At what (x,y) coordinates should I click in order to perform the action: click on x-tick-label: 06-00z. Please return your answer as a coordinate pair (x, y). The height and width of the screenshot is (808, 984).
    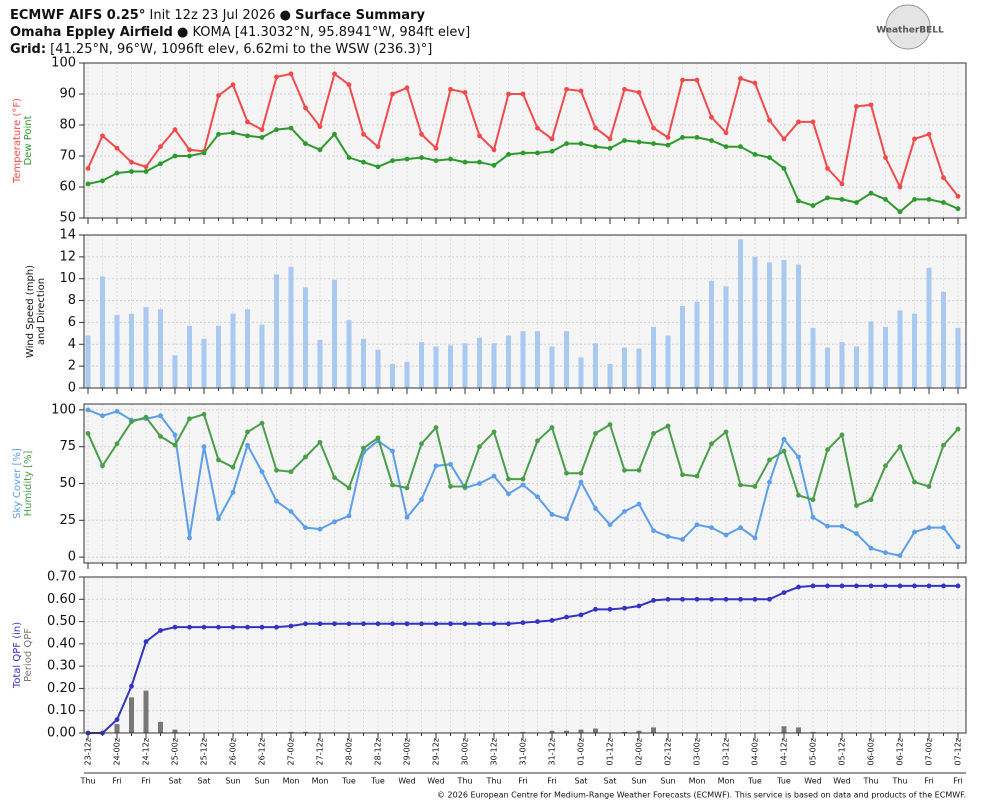
    Looking at the image, I should click on (871, 751).